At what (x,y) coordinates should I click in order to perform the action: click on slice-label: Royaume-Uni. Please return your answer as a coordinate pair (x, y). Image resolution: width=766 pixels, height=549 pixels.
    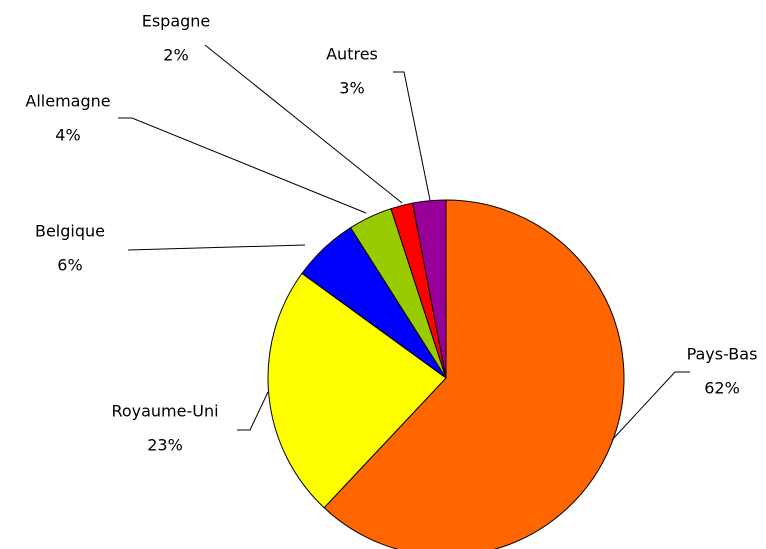
    Looking at the image, I should click on (164, 411).